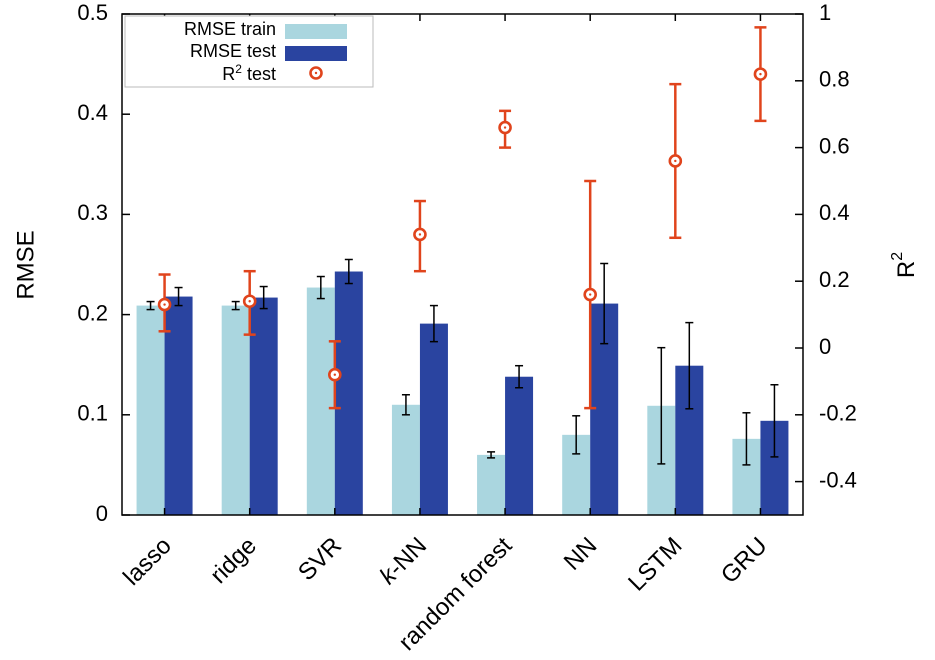  What do you see at coordinates (655, 564) in the screenshot?
I see `x-tick-label: LSTM` at bounding box center [655, 564].